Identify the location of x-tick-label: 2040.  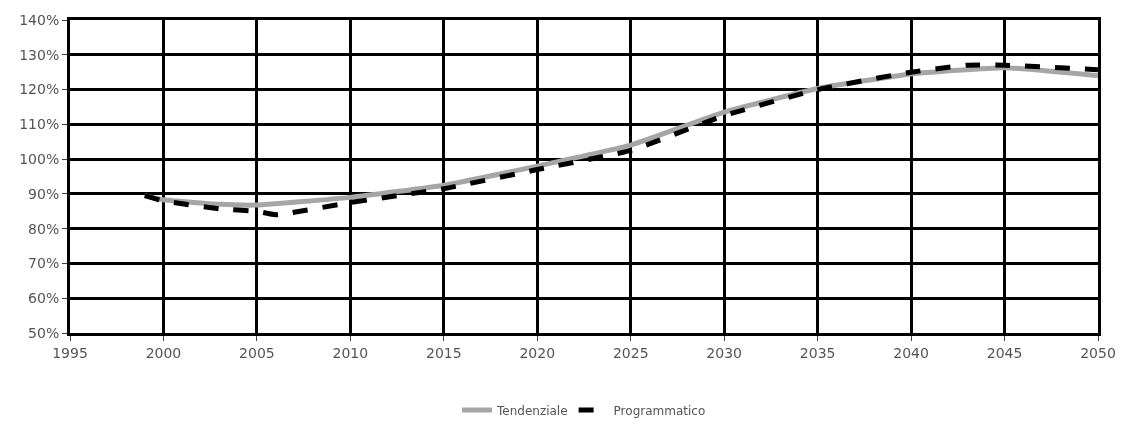
(911, 352).